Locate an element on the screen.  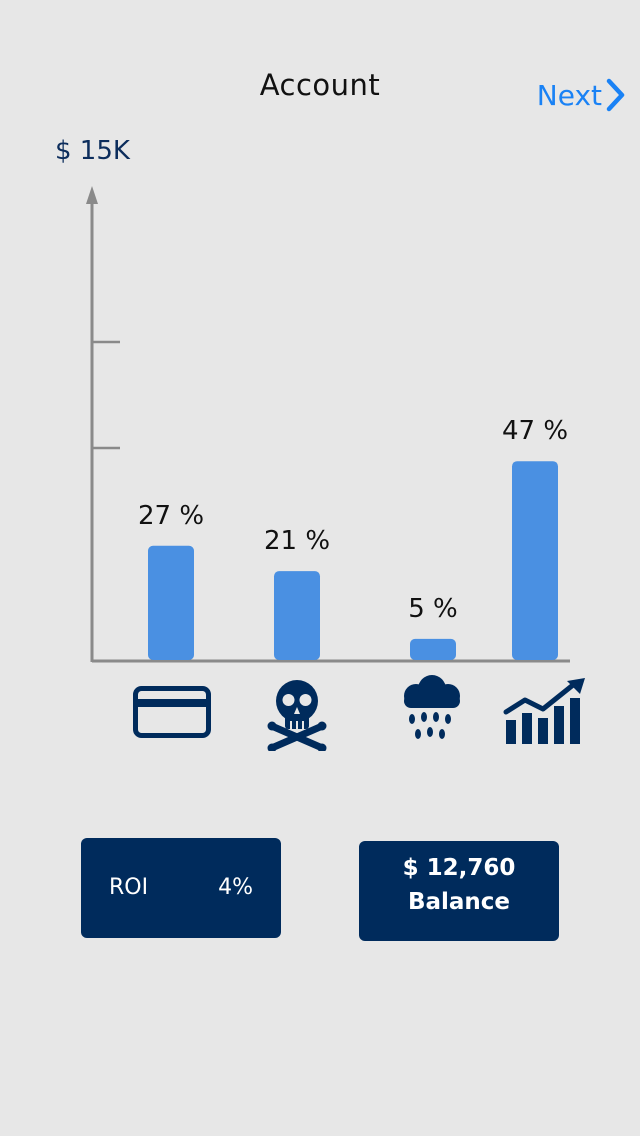
credit-card-icon is located at coordinates (172, 714).